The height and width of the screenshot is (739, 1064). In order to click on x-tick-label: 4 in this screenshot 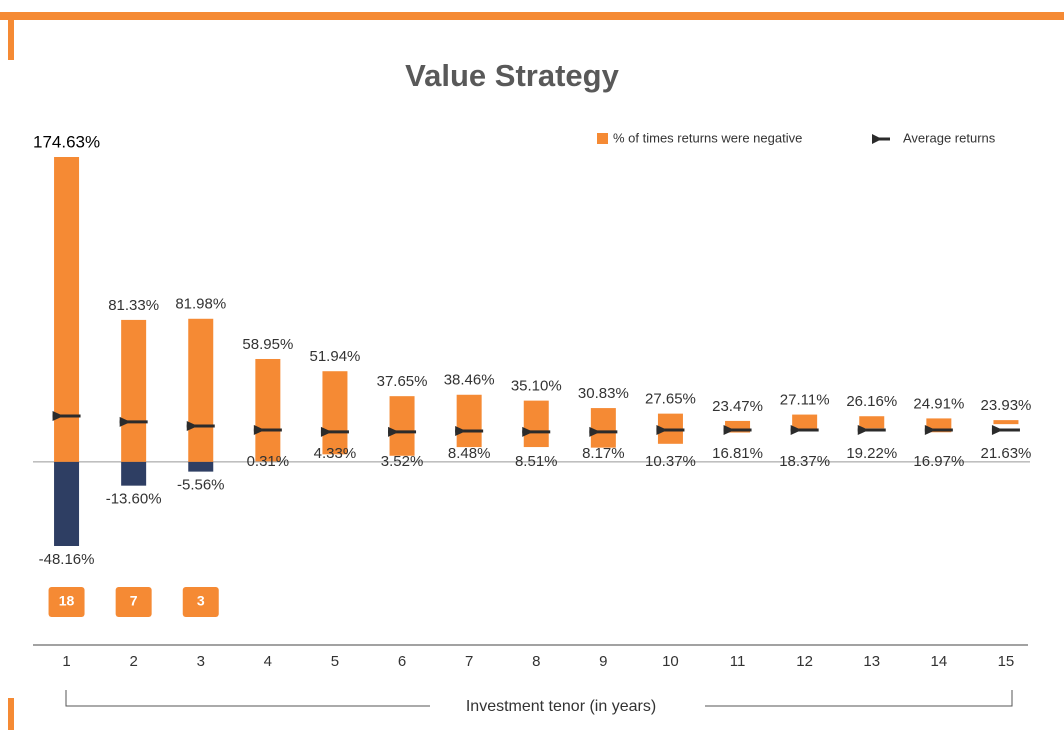, I will do `click(268, 661)`.